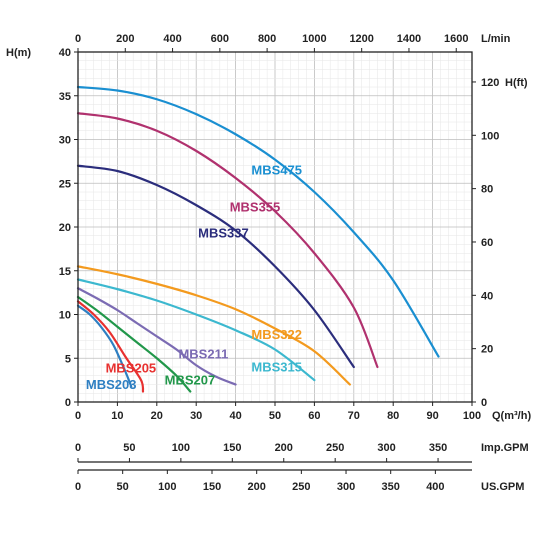 The height and width of the screenshot is (541, 549). Describe the element at coordinates (117, 416) in the screenshot. I see `q-tick-label: 10` at that location.